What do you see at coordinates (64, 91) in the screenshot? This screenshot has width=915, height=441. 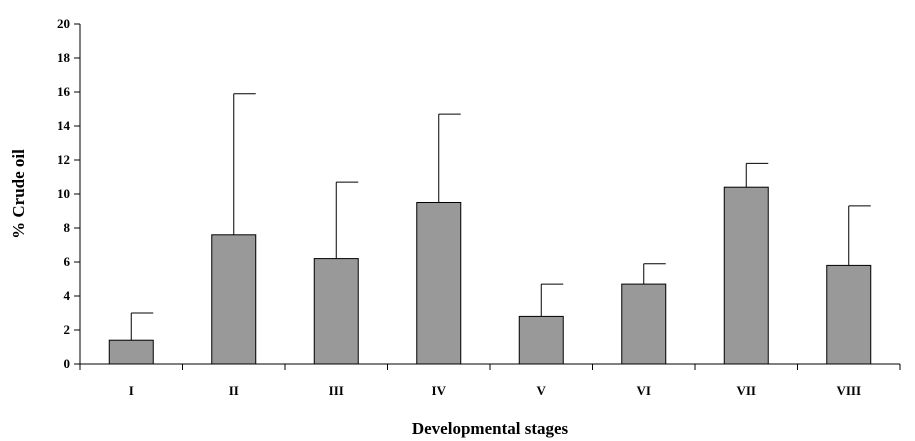 I see `y-tick-label: 16` at bounding box center [64, 91].